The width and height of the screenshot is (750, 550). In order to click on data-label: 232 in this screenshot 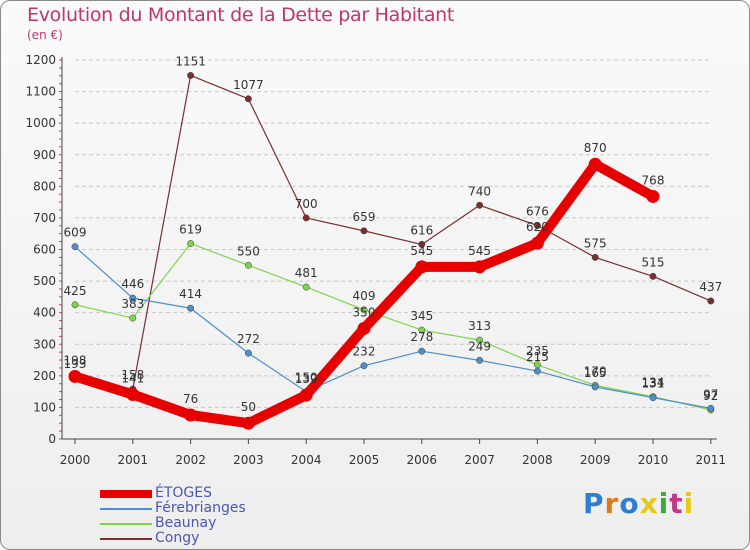, I will do `click(364, 352)`.